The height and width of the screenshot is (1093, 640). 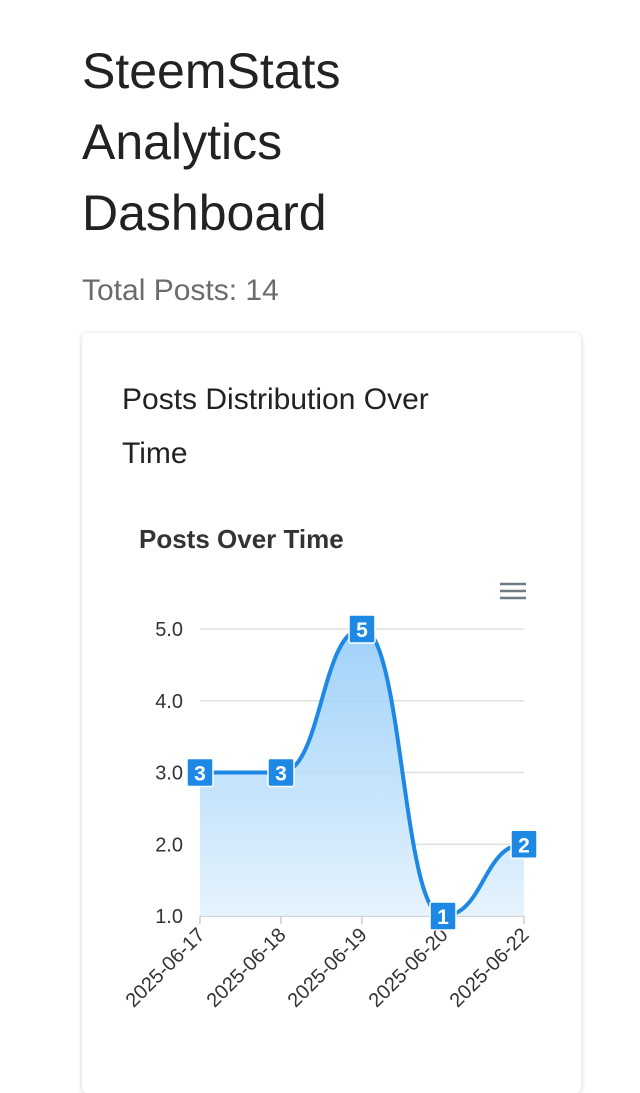 What do you see at coordinates (169, 917) in the screenshot?
I see `y-tick-label: 1.0` at bounding box center [169, 917].